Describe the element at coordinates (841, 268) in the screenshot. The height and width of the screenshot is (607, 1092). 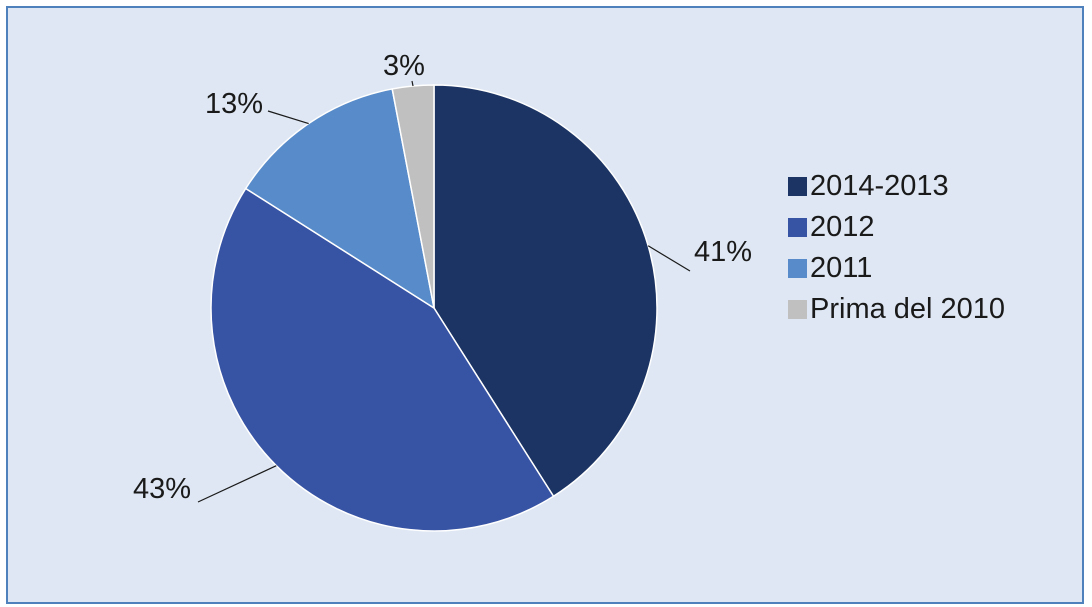
I see `legend-label: 2011` at that location.